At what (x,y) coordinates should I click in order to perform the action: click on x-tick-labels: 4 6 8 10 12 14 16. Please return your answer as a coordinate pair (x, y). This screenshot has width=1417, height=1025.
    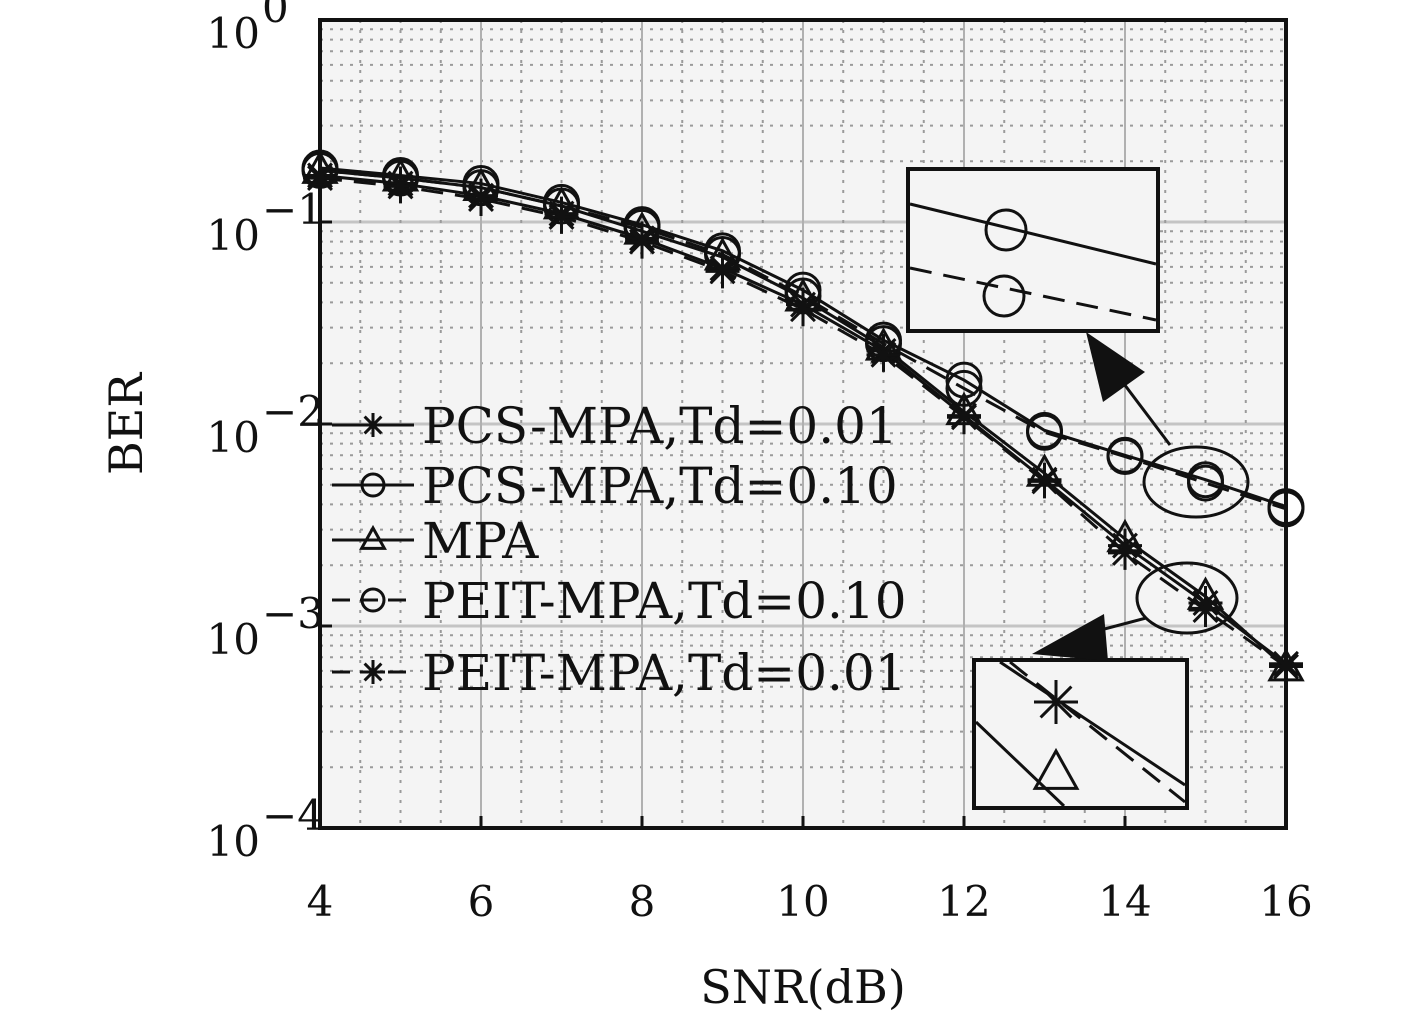
    Looking at the image, I should click on (810, 871).